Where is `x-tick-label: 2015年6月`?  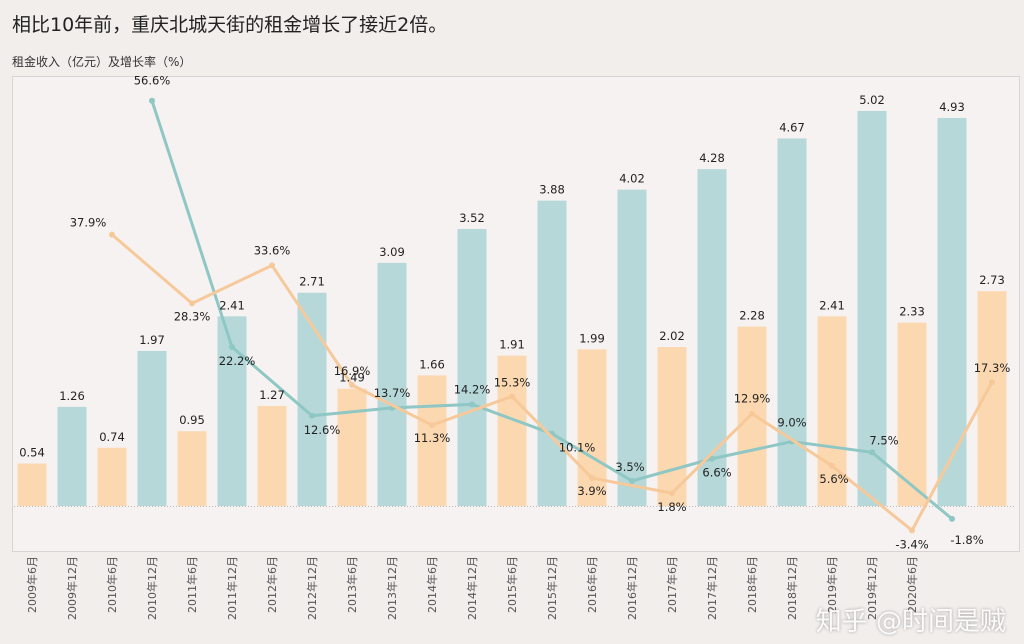 x-tick-label: 2015年6月 is located at coordinates (512, 584).